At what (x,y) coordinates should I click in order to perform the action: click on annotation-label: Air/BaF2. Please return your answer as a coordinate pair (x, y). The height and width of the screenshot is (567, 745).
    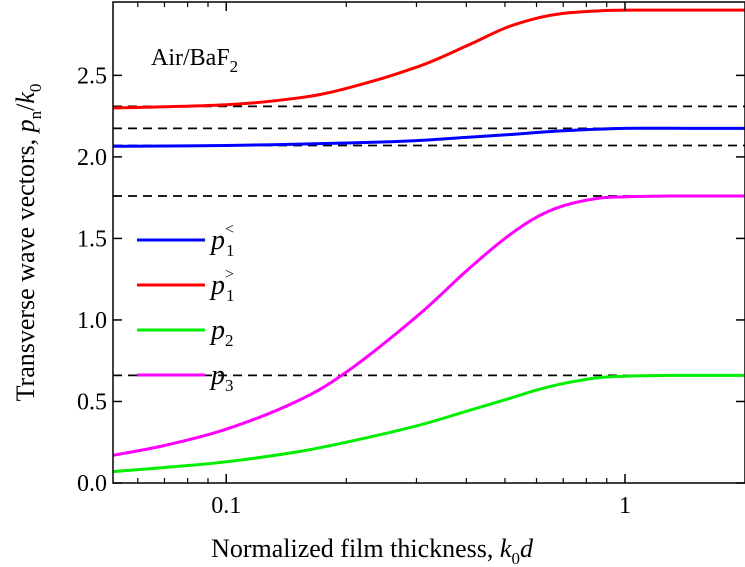
    Looking at the image, I should click on (194, 60).